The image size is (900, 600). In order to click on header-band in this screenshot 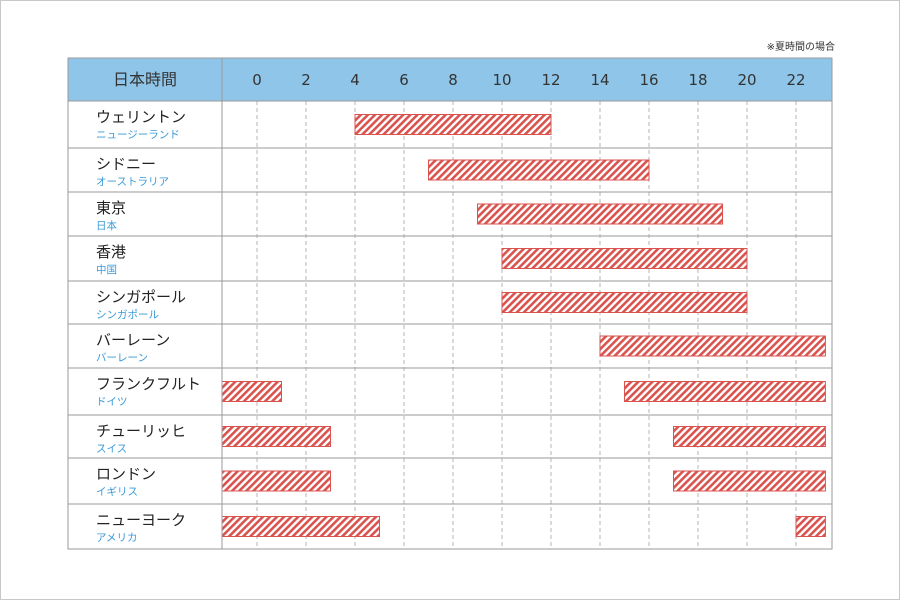, I will do `click(450, 79)`.